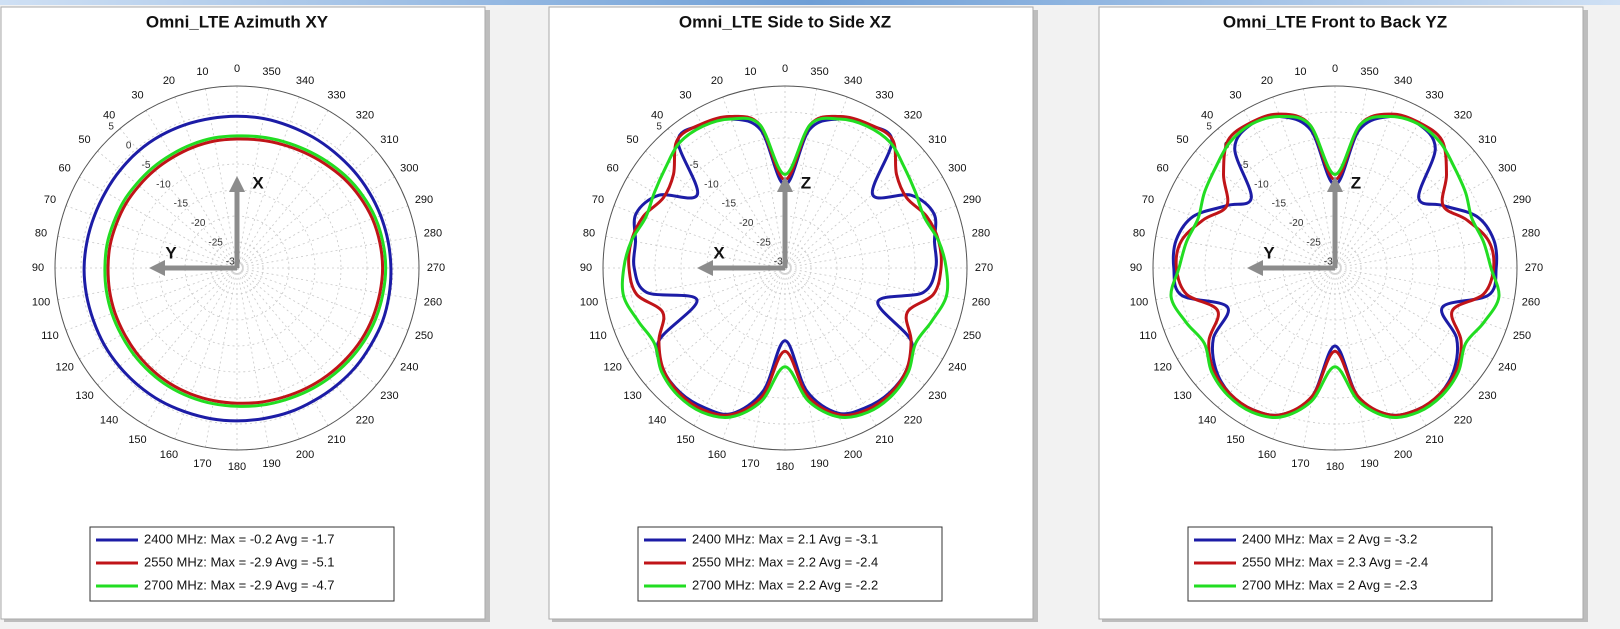 Image resolution: width=1620 pixels, height=629 pixels. What do you see at coordinates (729, 204) in the screenshot?
I see `r-tick-label: -15` at bounding box center [729, 204].